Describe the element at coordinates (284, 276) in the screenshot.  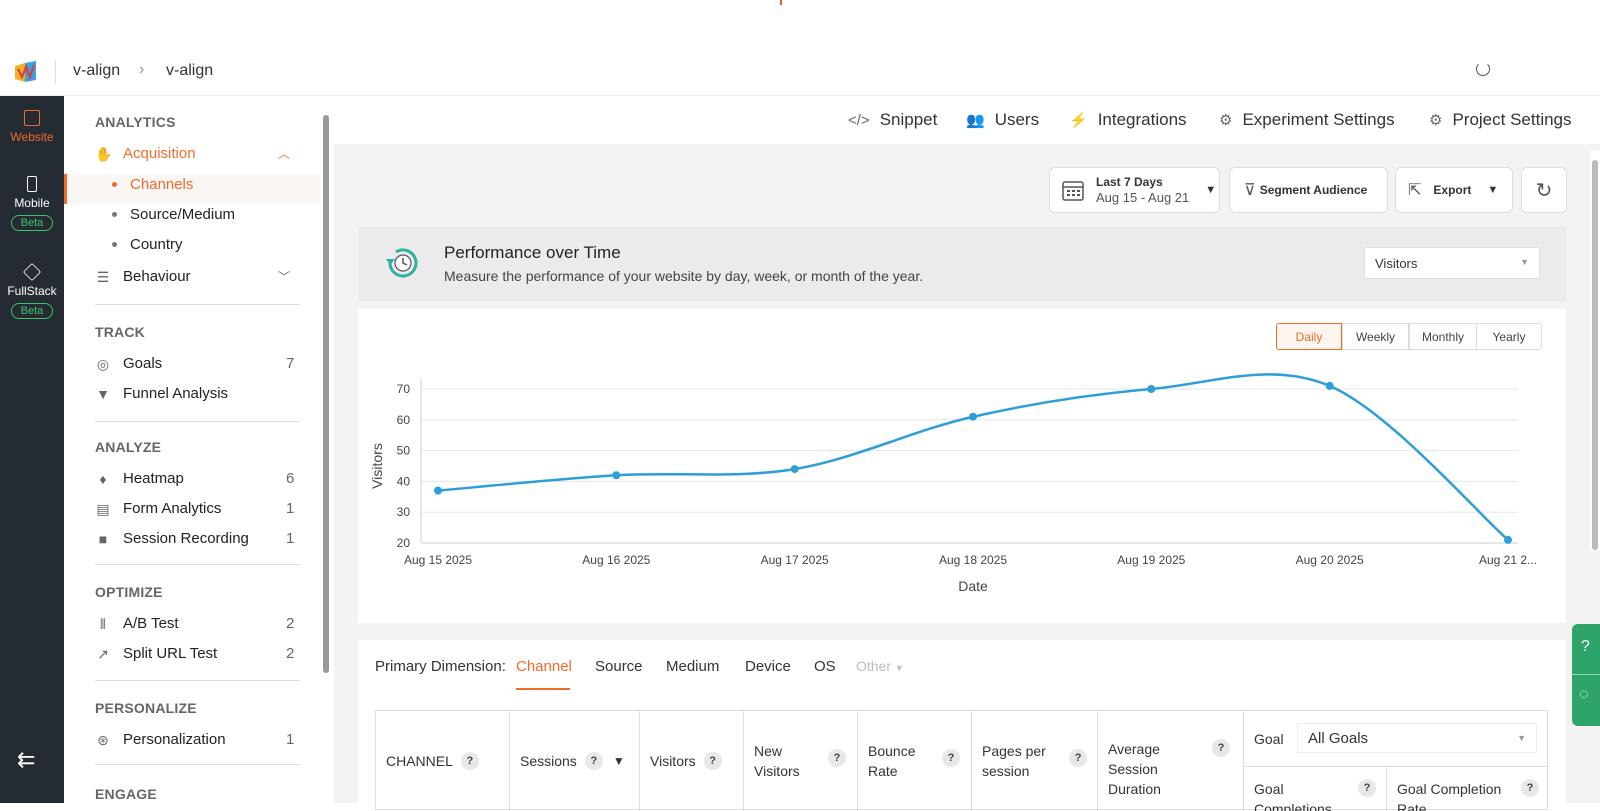
I see `chevron-down-icon: ﹀` at that location.